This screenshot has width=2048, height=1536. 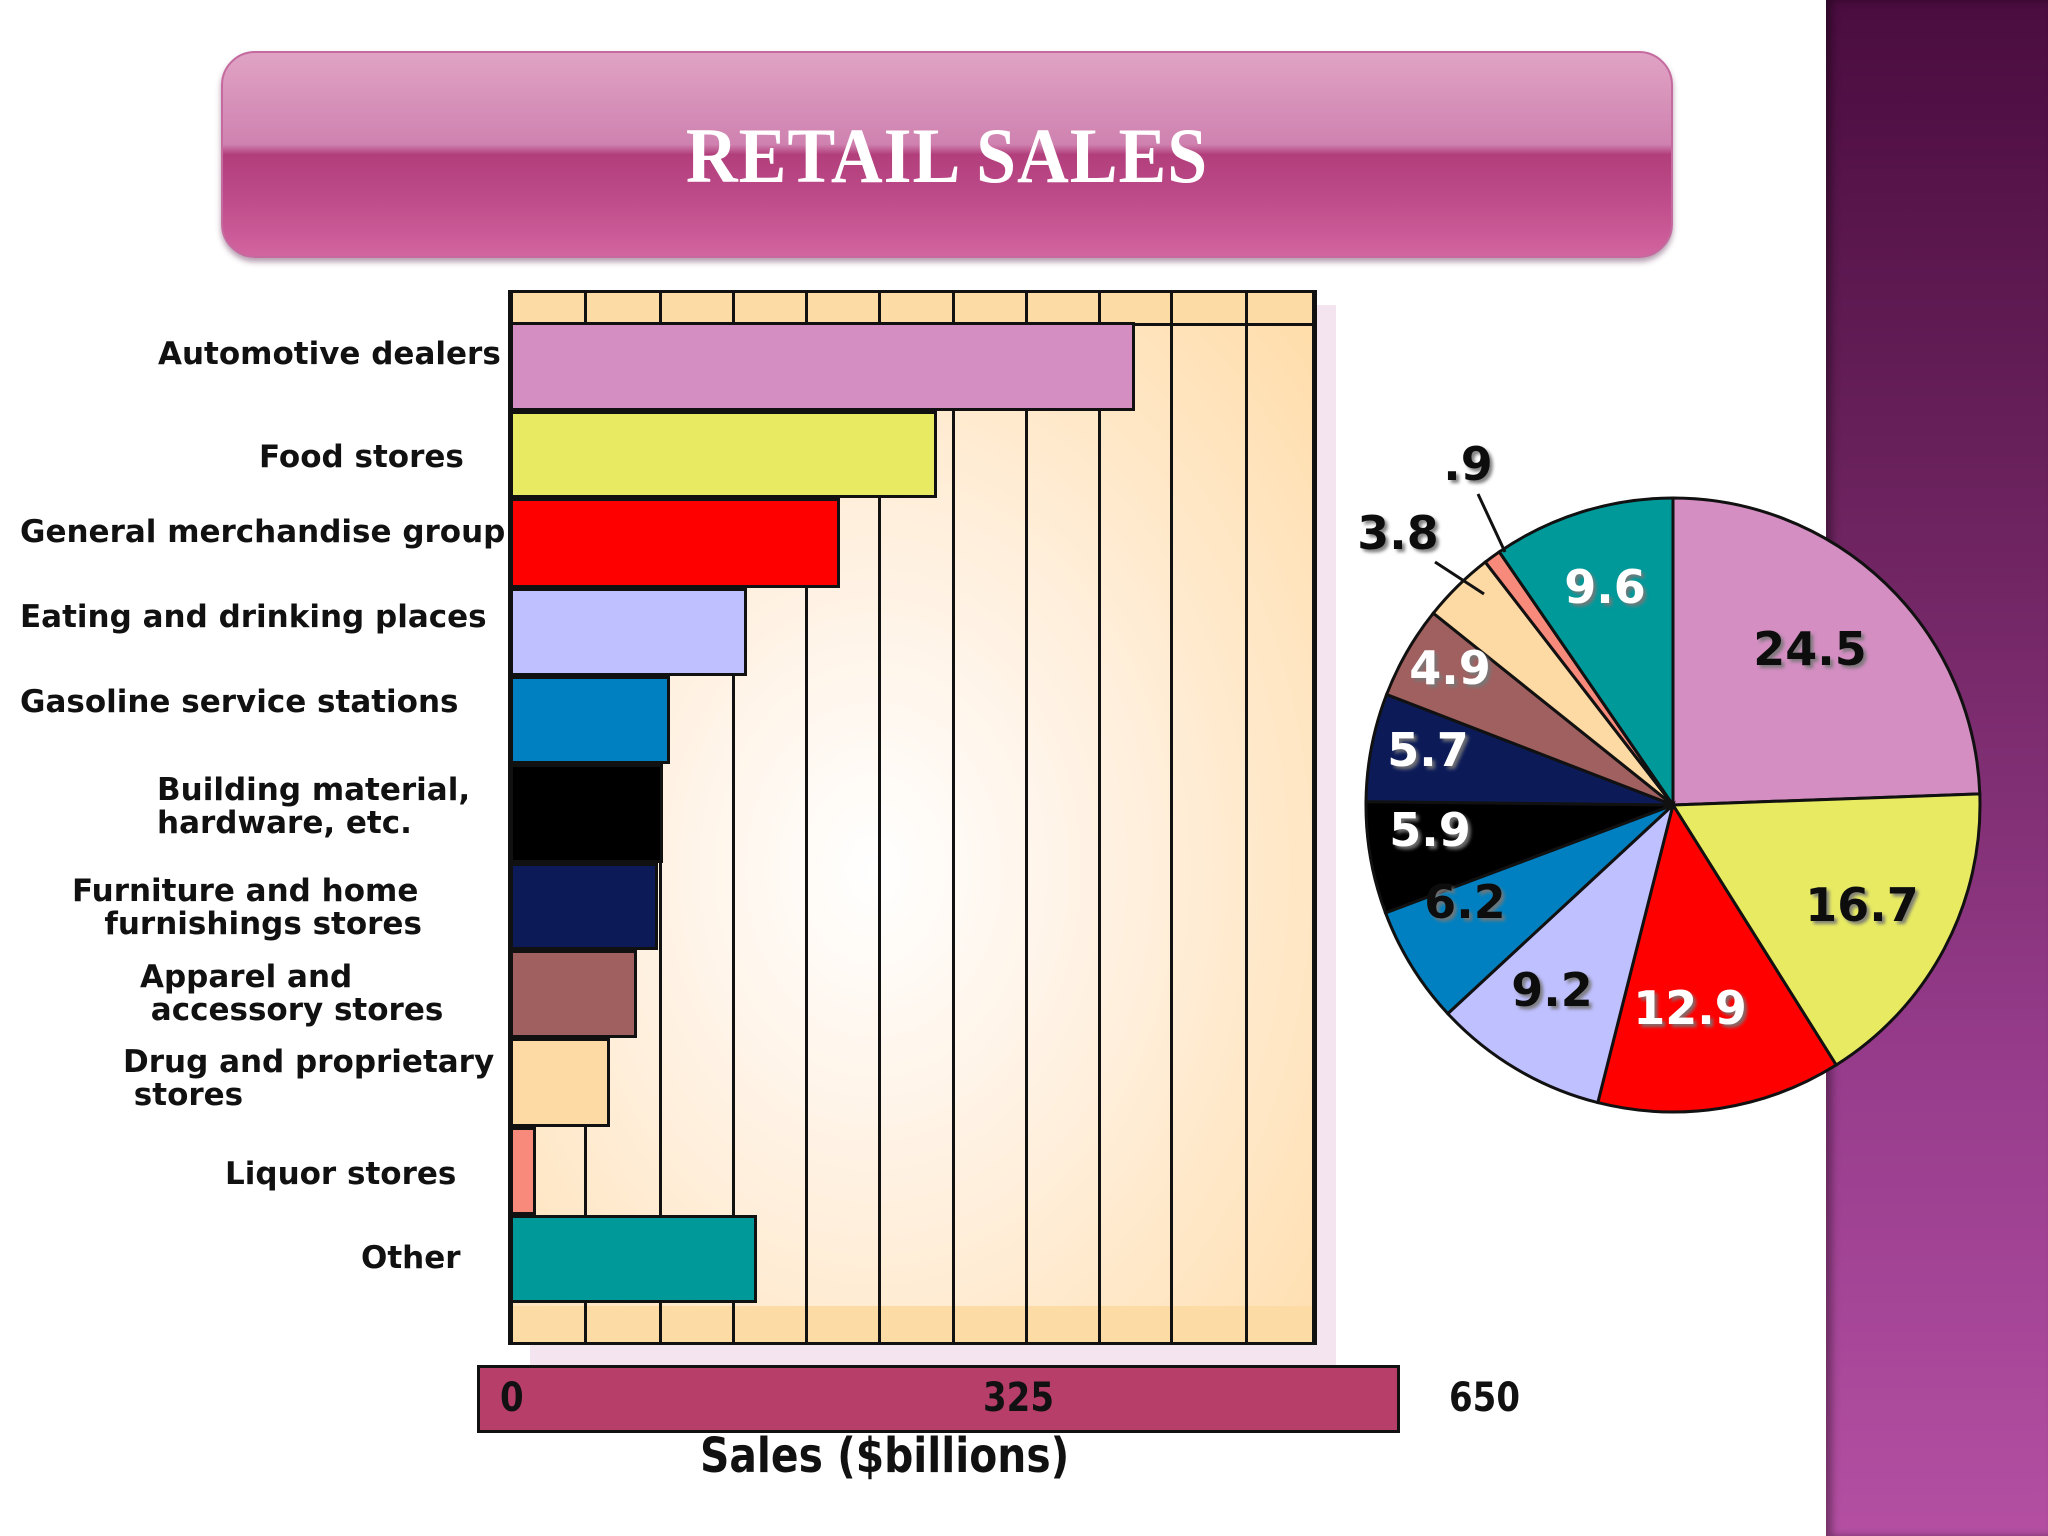 I want to click on page-title: RETAIL SALES, so click(x=947, y=155).